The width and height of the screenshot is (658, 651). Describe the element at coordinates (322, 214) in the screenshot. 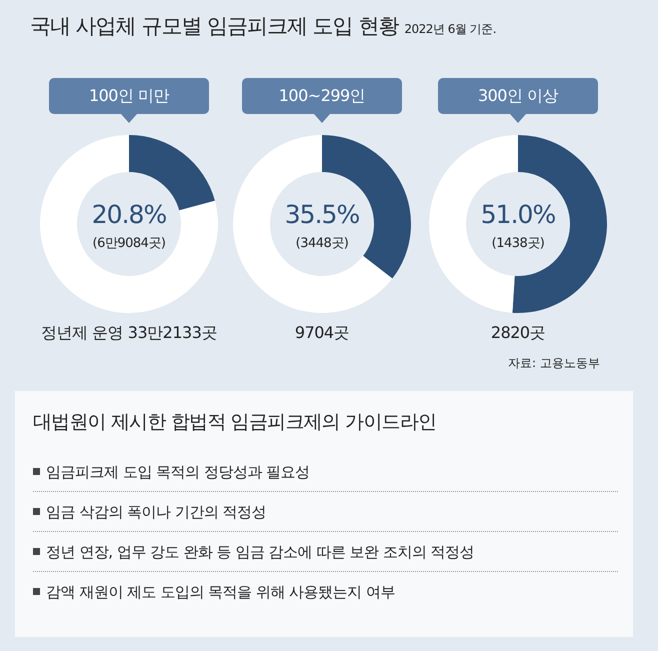

I see `text: 35.5%` at that location.